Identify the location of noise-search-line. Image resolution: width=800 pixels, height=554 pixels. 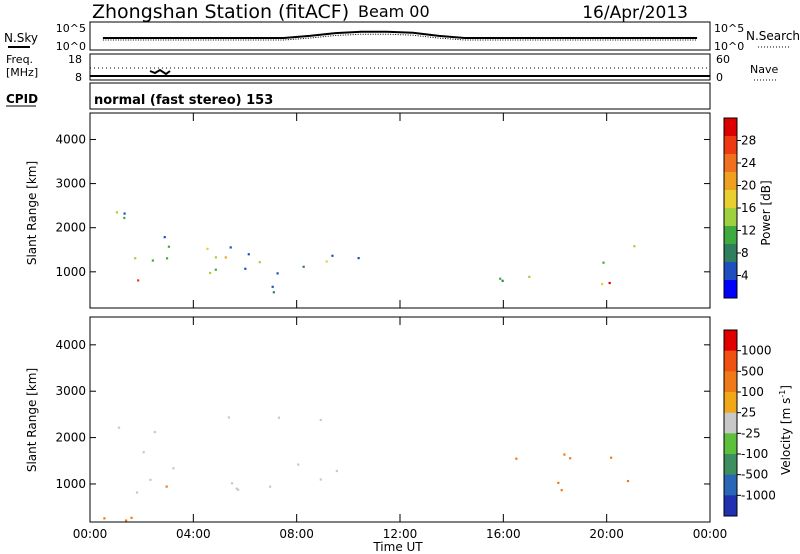
(400, 37).